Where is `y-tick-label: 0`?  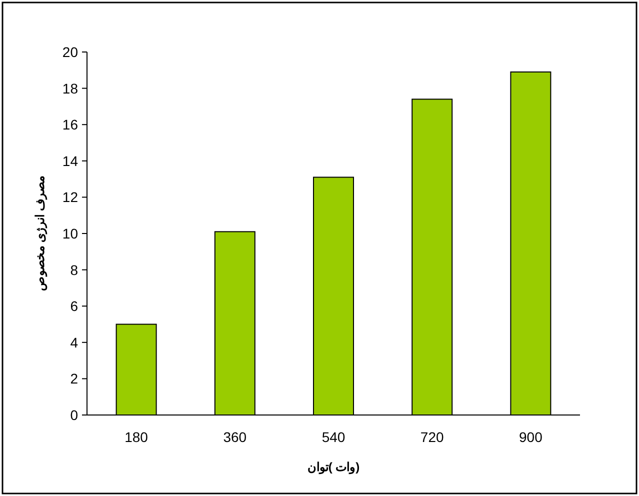
y-tick-label: 0 is located at coordinates (74, 415).